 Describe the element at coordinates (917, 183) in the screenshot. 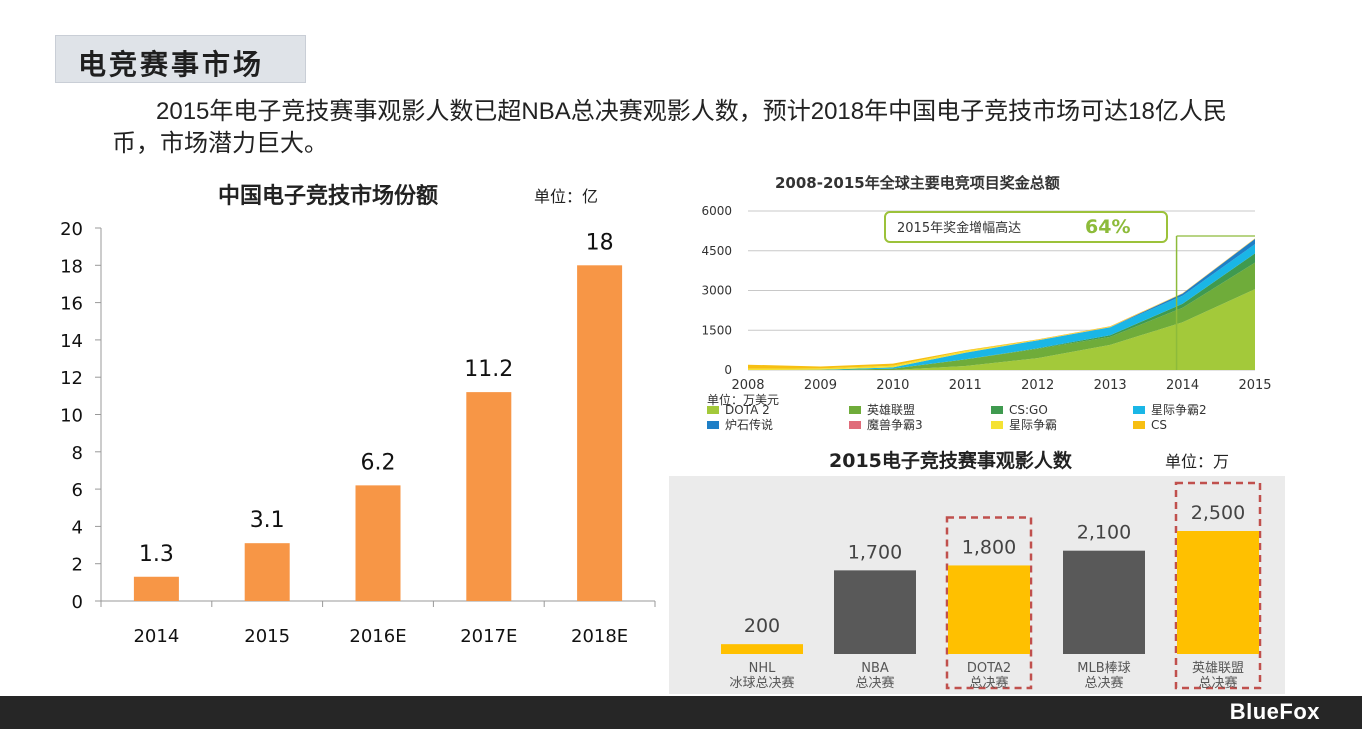

I see `chart2-title: 2008-2015年全球主要电竞项目奖金总额` at that location.